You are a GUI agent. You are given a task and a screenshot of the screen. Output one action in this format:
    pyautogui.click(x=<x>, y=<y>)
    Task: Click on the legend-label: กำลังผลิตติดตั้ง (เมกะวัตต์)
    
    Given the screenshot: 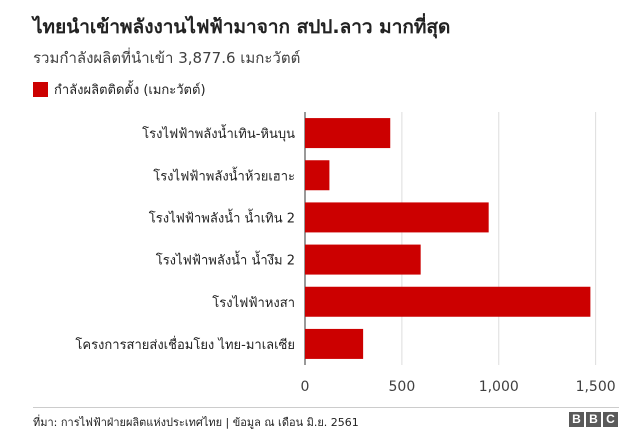 What is the action you would take?
    pyautogui.click(x=130, y=90)
    